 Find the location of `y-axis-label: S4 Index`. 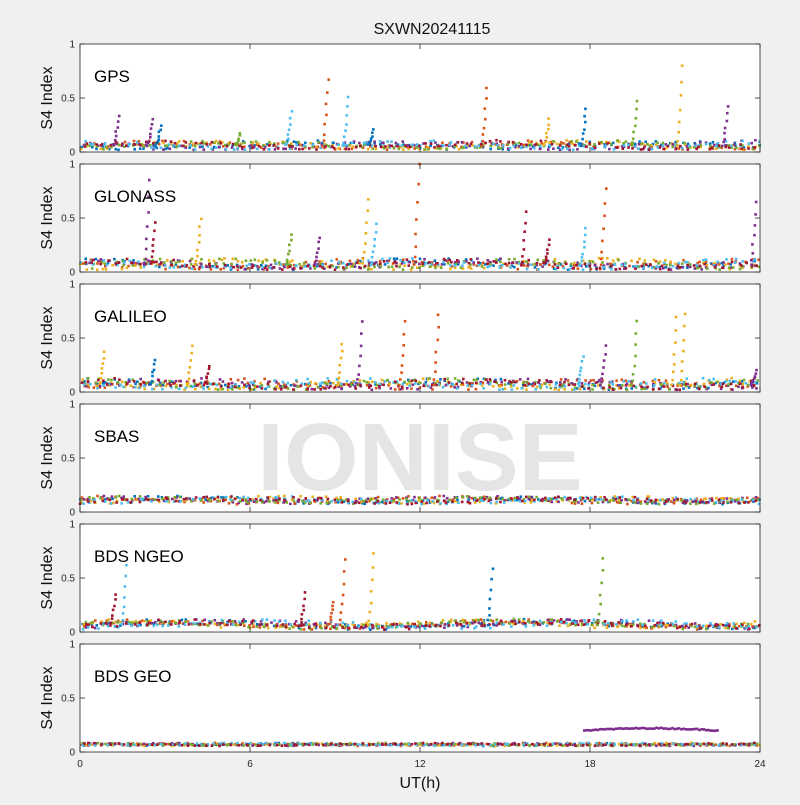

y-axis-label: S4 Index is located at coordinates (47, 217).